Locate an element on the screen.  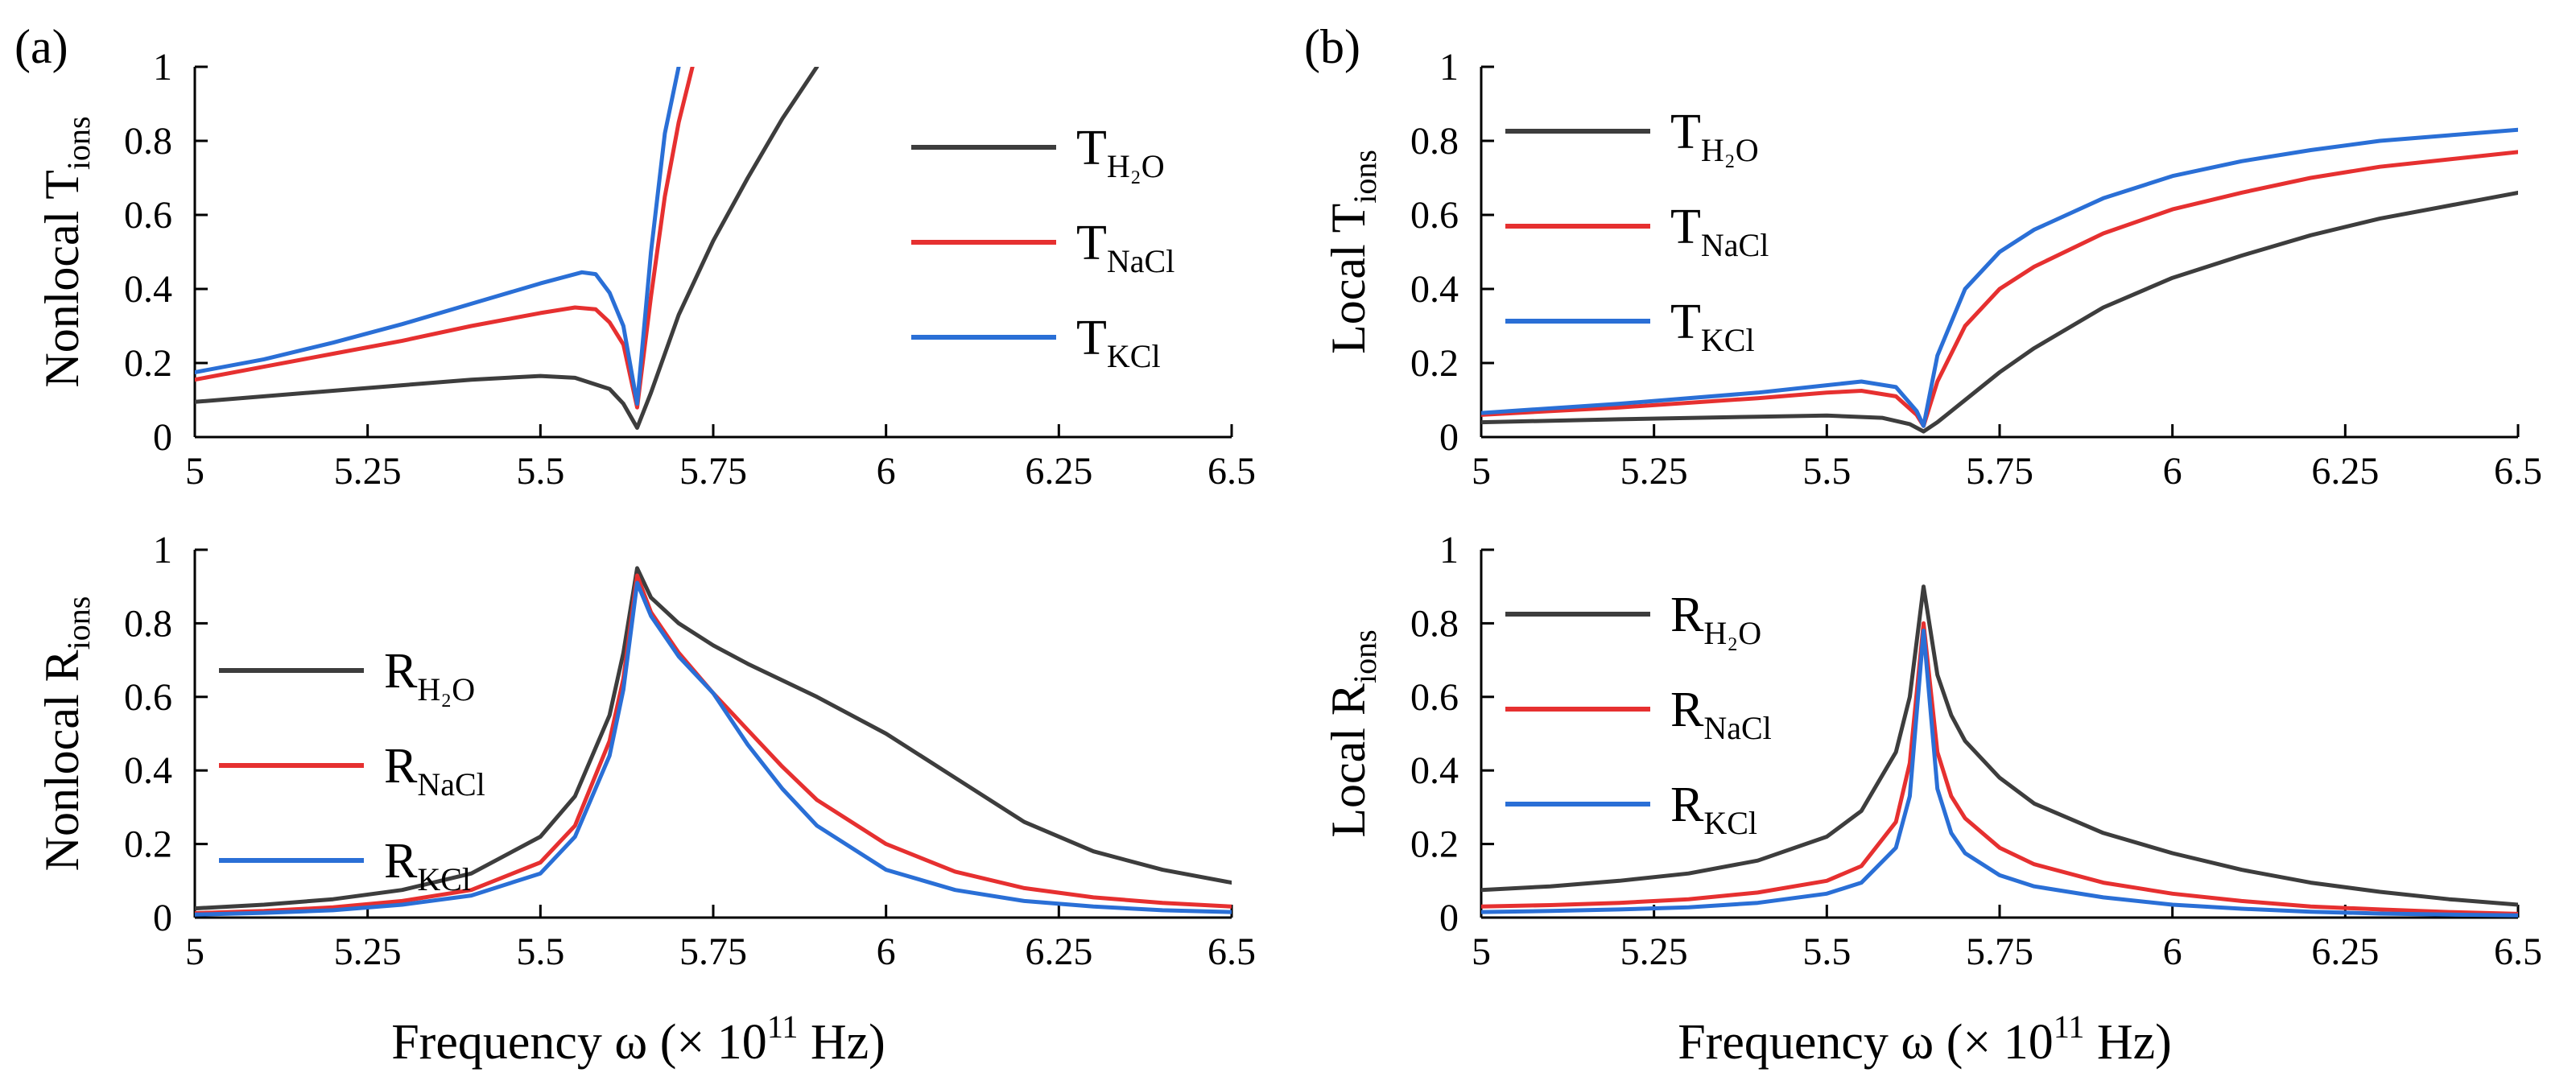
legend-entry: RH₂O is located at coordinates (1715, 619).